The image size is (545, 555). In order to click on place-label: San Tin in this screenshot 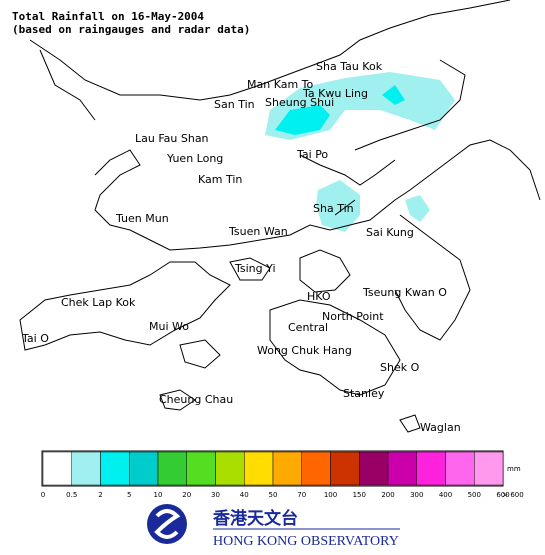, I will do `click(234, 104)`.